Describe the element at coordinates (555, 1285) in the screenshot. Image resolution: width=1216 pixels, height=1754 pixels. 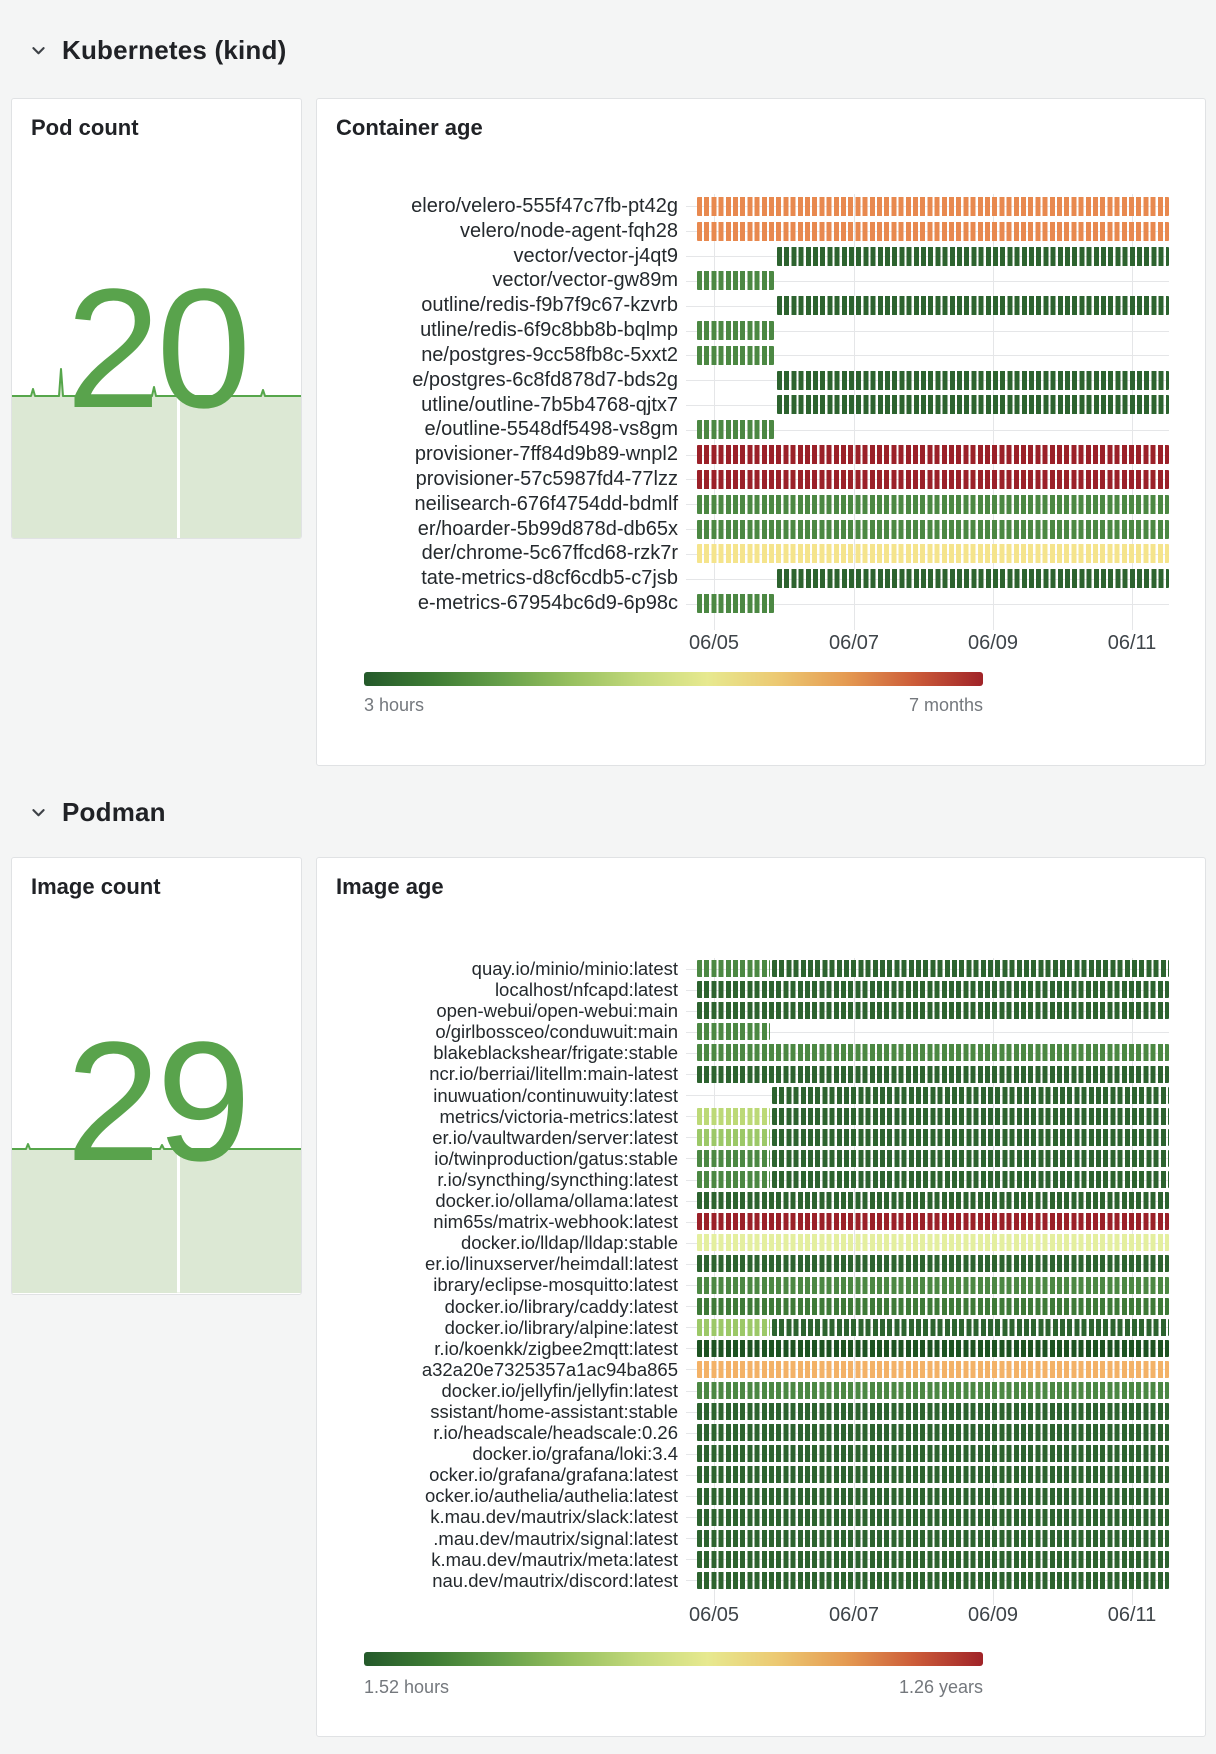
I see `row-label: ibrary/eclipse-mosquitto:latest` at that location.